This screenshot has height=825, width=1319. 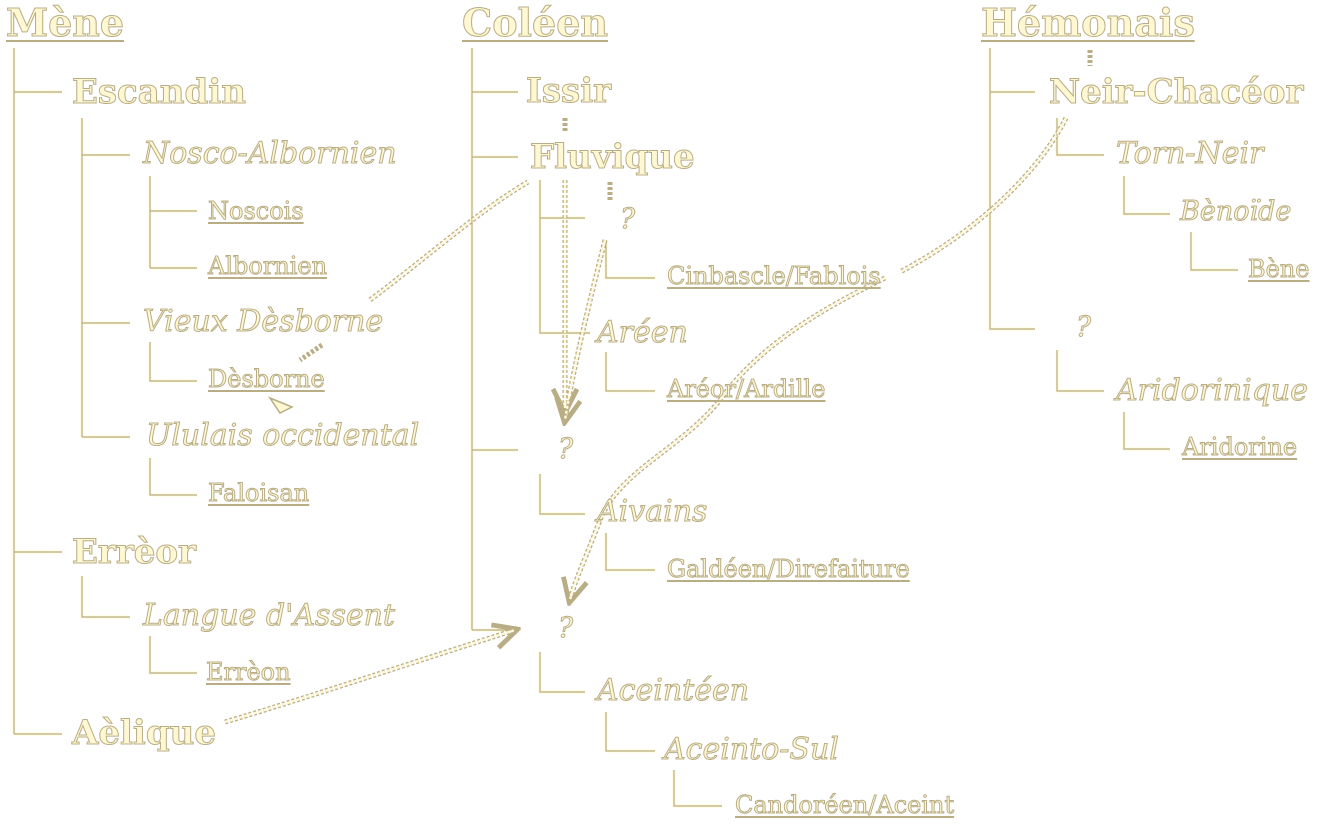 I want to click on leaf-albornien: Albornien, so click(x=267, y=266).